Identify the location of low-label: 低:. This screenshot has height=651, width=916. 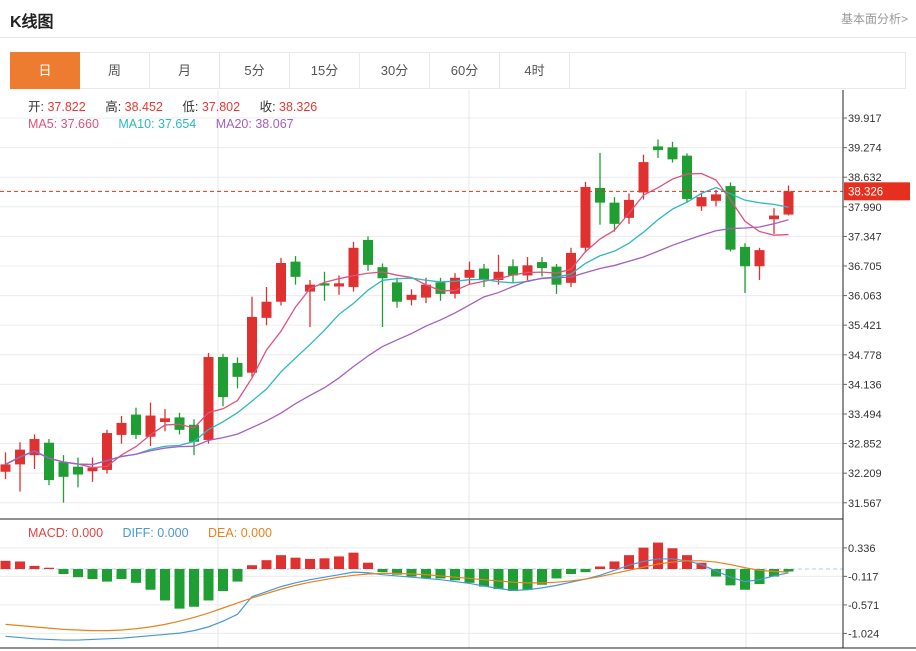
(190, 107).